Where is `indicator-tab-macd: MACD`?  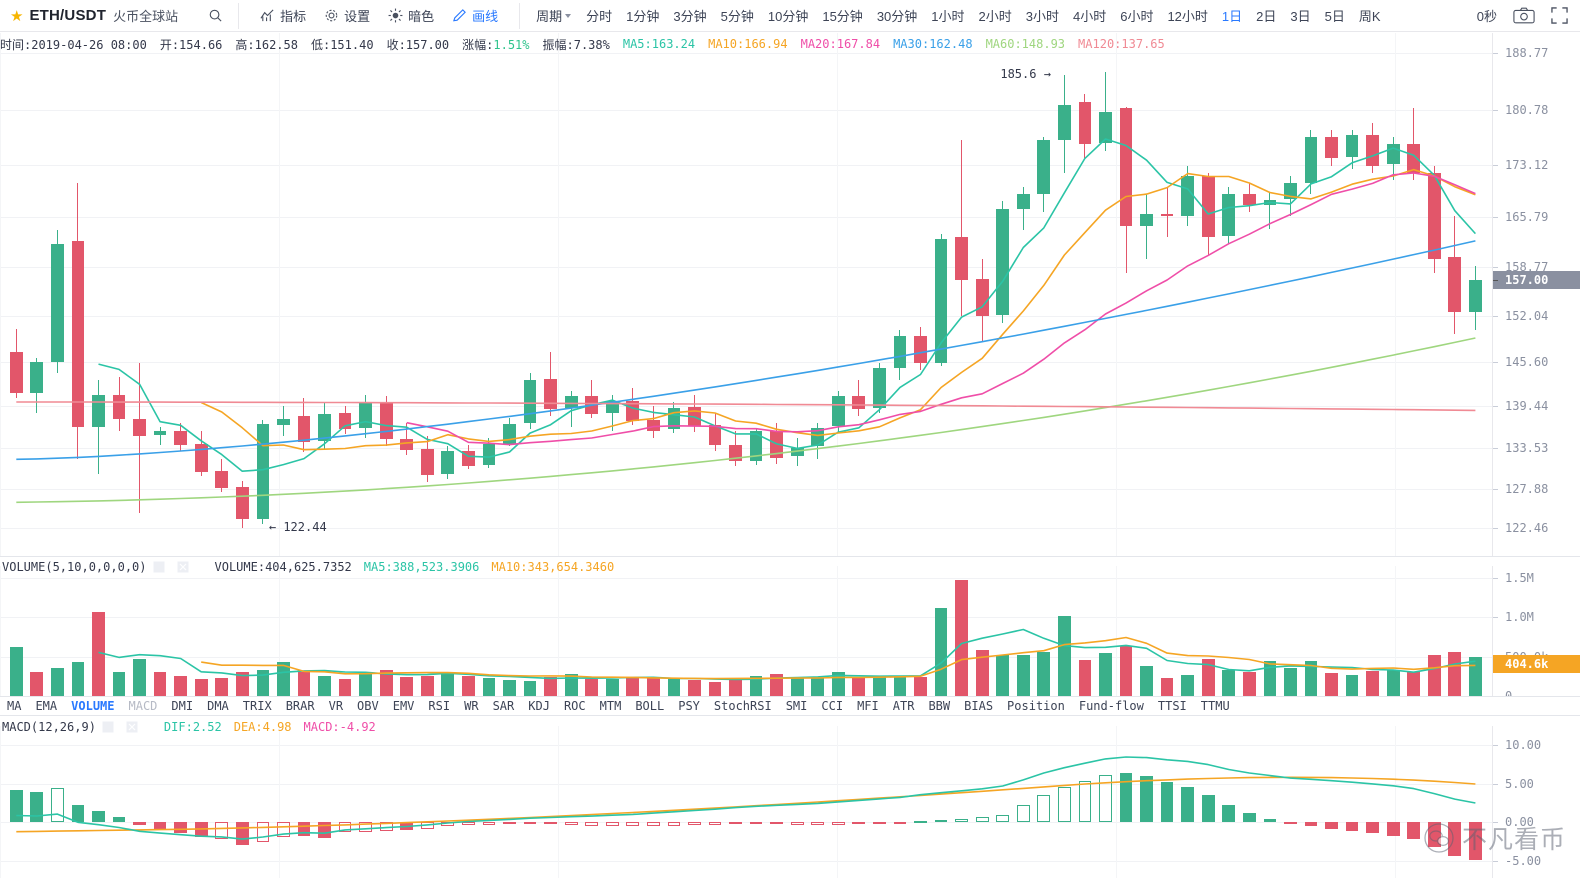 indicator-tab-macd: MACD is located at coordinates (143, 706).